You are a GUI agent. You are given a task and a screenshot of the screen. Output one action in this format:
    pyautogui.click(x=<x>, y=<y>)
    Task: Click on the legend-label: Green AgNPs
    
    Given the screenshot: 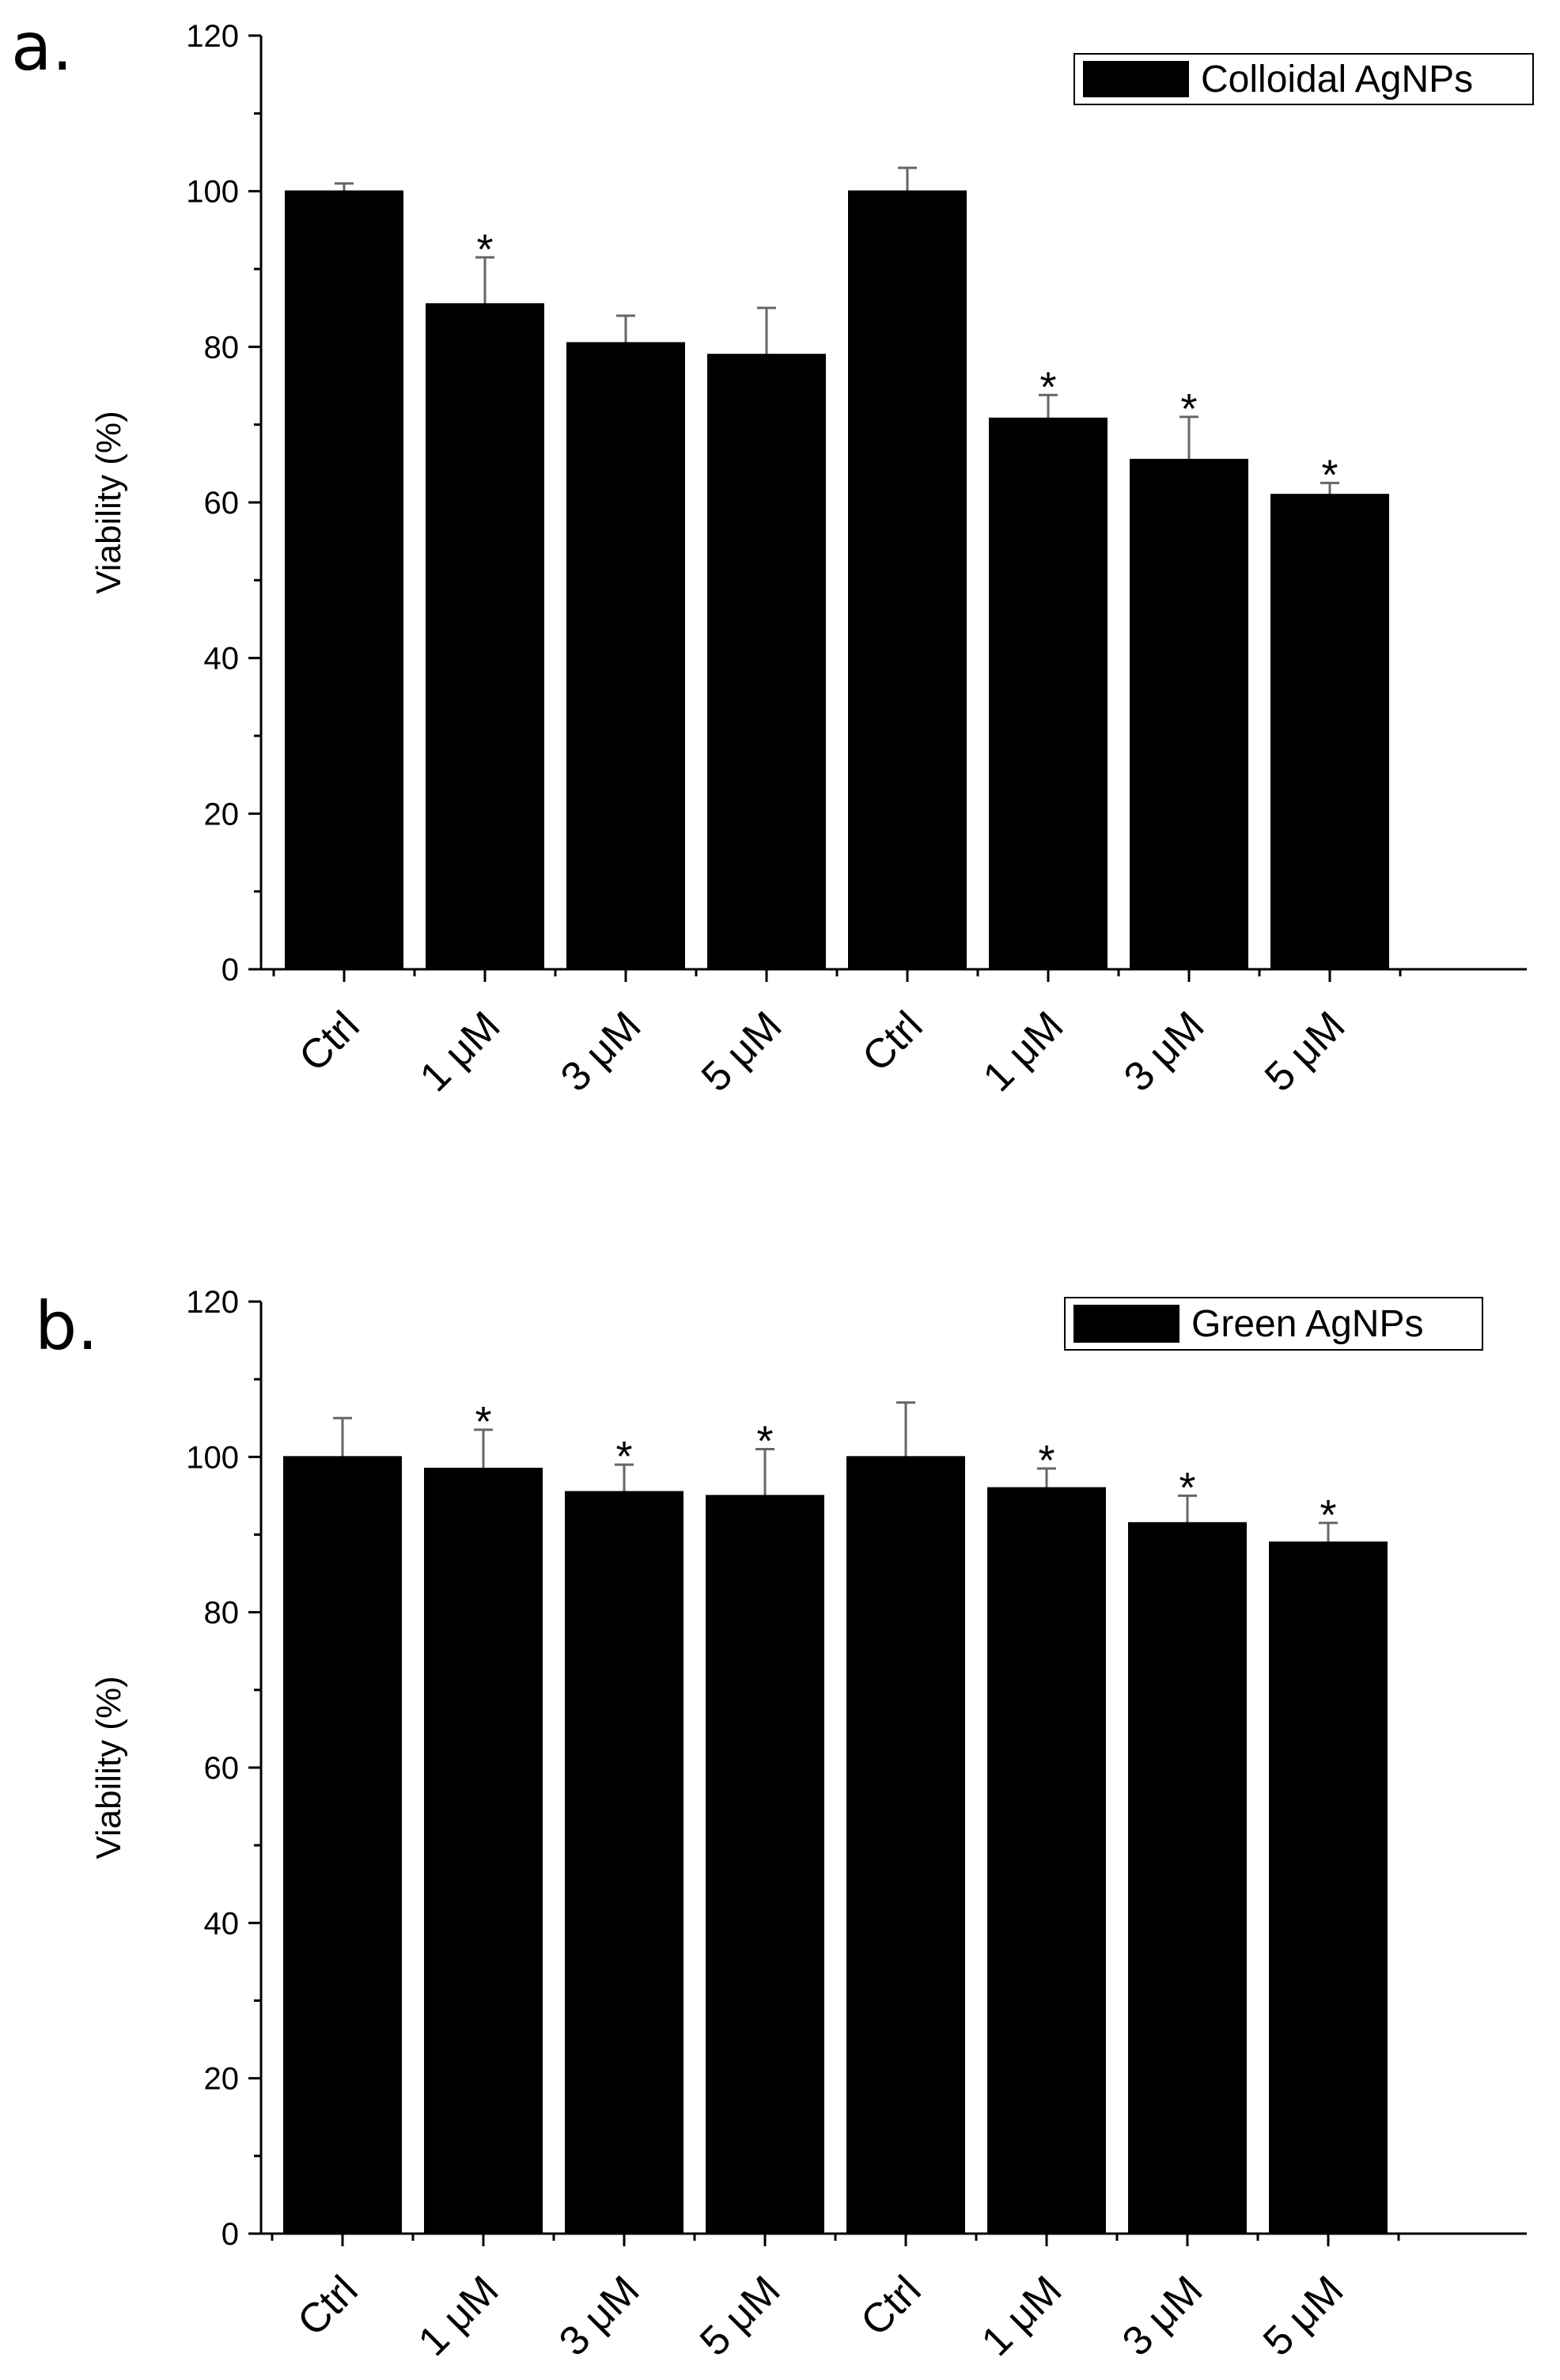 What is the action you would take?
    pyautogui.click(x=1307, y=1324)
    